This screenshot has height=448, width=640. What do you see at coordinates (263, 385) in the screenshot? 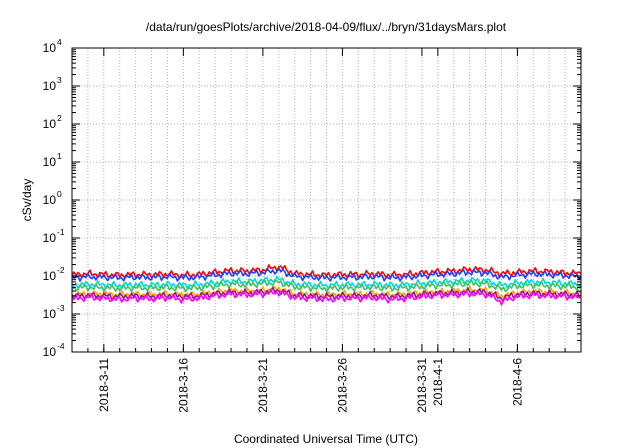
I see `x-tick-label: 2018-3-21` at bounding box center [263, 385].